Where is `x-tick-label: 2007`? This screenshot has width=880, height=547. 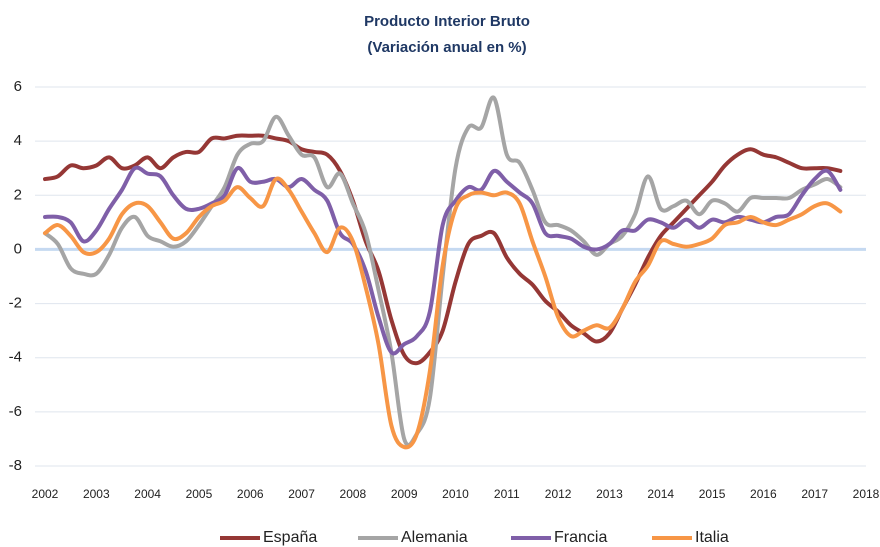
x-tick-label: 2007 is located at coordinates (301, 494).